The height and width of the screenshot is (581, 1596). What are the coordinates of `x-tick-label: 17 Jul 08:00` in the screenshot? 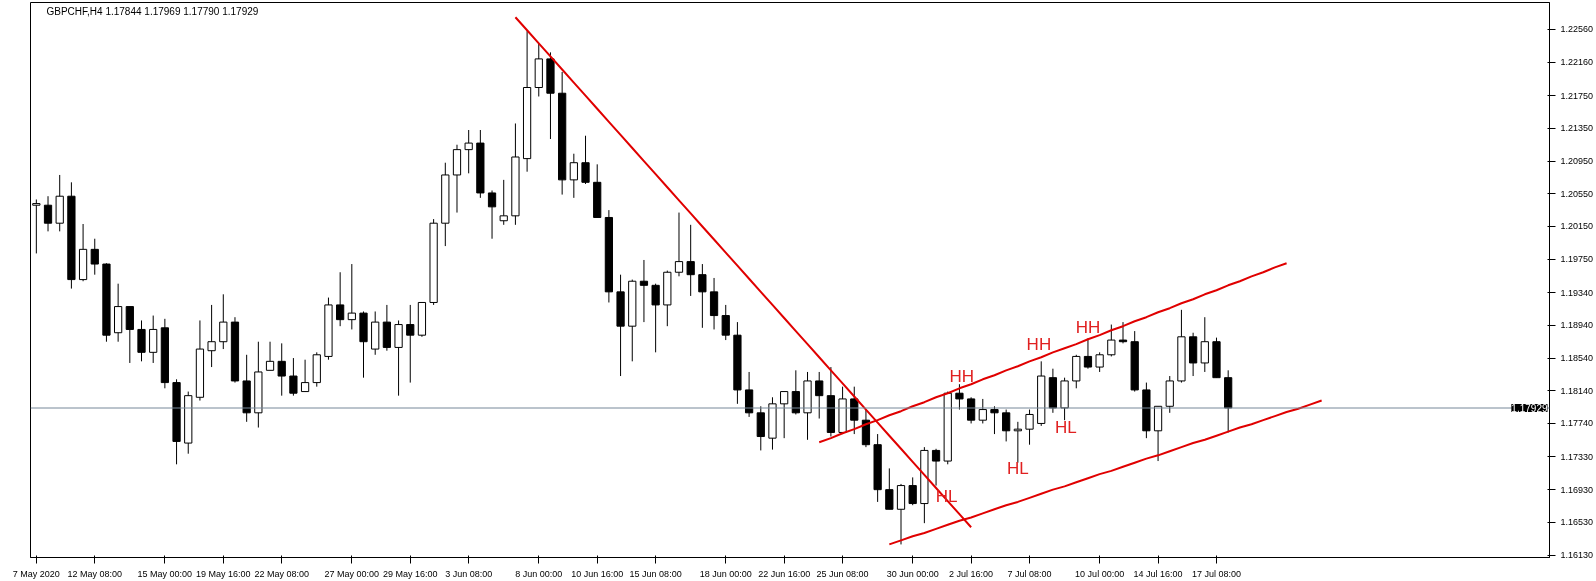 It's located at (1216, 573).